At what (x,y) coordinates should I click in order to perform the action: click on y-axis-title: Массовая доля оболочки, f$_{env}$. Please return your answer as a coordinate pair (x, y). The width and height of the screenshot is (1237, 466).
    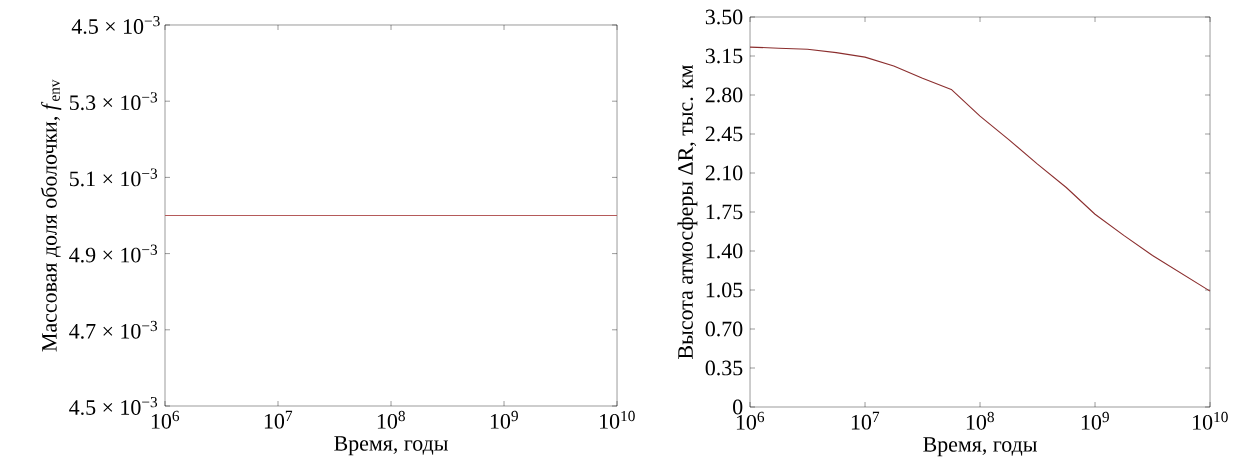
    Looking at the image, I should click on (51, 215).